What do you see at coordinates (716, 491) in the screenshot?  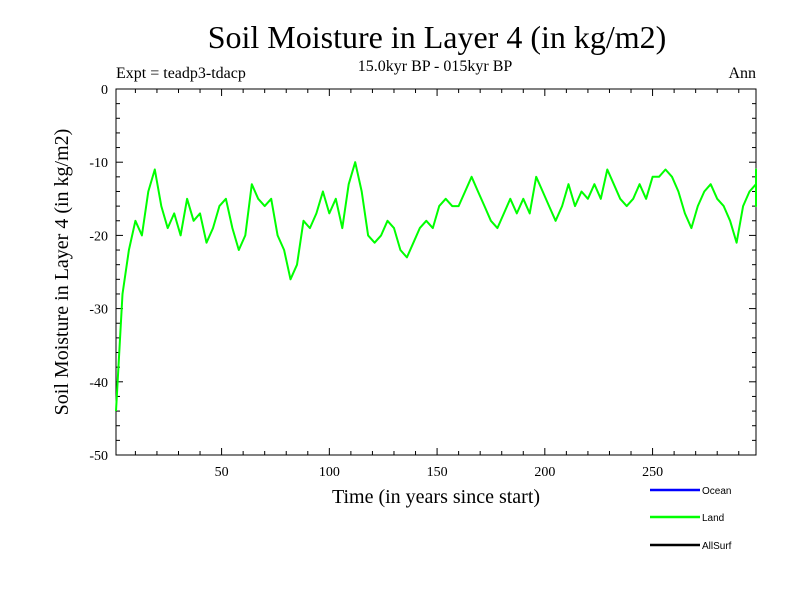 I see `legend-label-ocean: Ocean` at bounding box center [716, 491].